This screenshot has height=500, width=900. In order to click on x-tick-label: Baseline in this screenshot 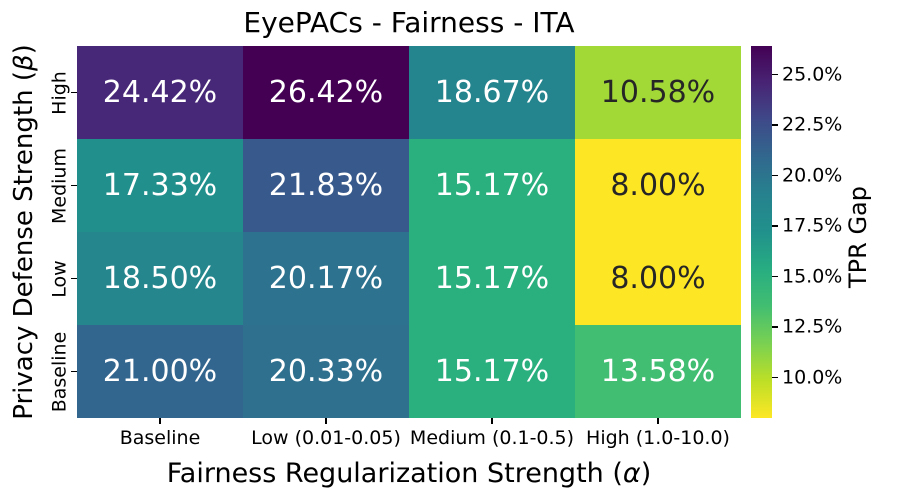, I will do `click(160, 438)`.